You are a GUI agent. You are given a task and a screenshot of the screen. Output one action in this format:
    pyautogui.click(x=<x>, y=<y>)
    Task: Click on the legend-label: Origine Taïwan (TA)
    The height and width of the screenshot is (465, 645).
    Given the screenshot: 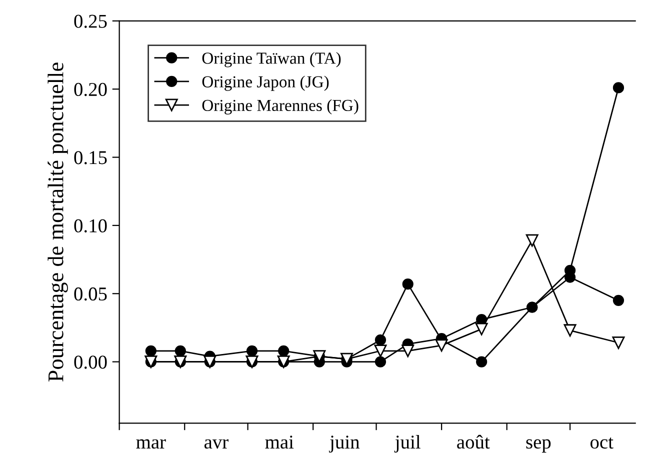 What is the action you would take?
    pyautogui.click(x=271, y=60)
    